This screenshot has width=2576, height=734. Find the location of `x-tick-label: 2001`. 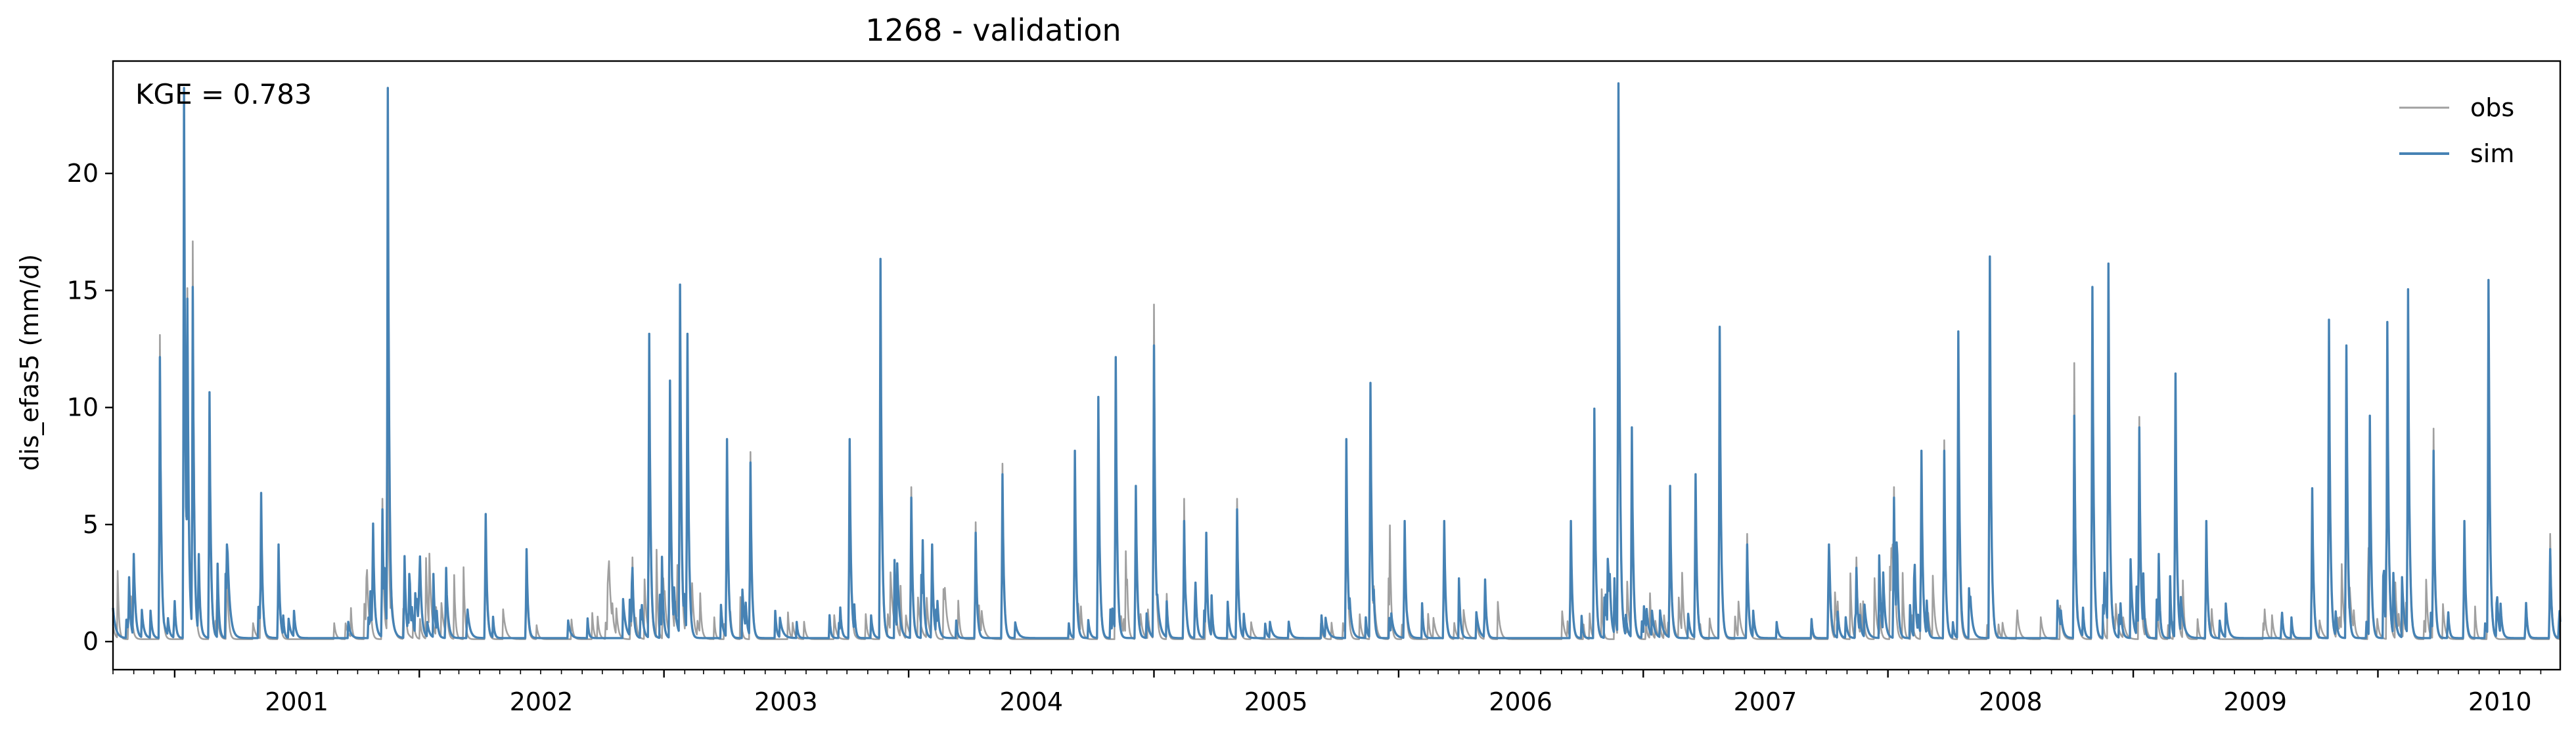

x-tick-label: 2001 is located at coordinates (296, 701).